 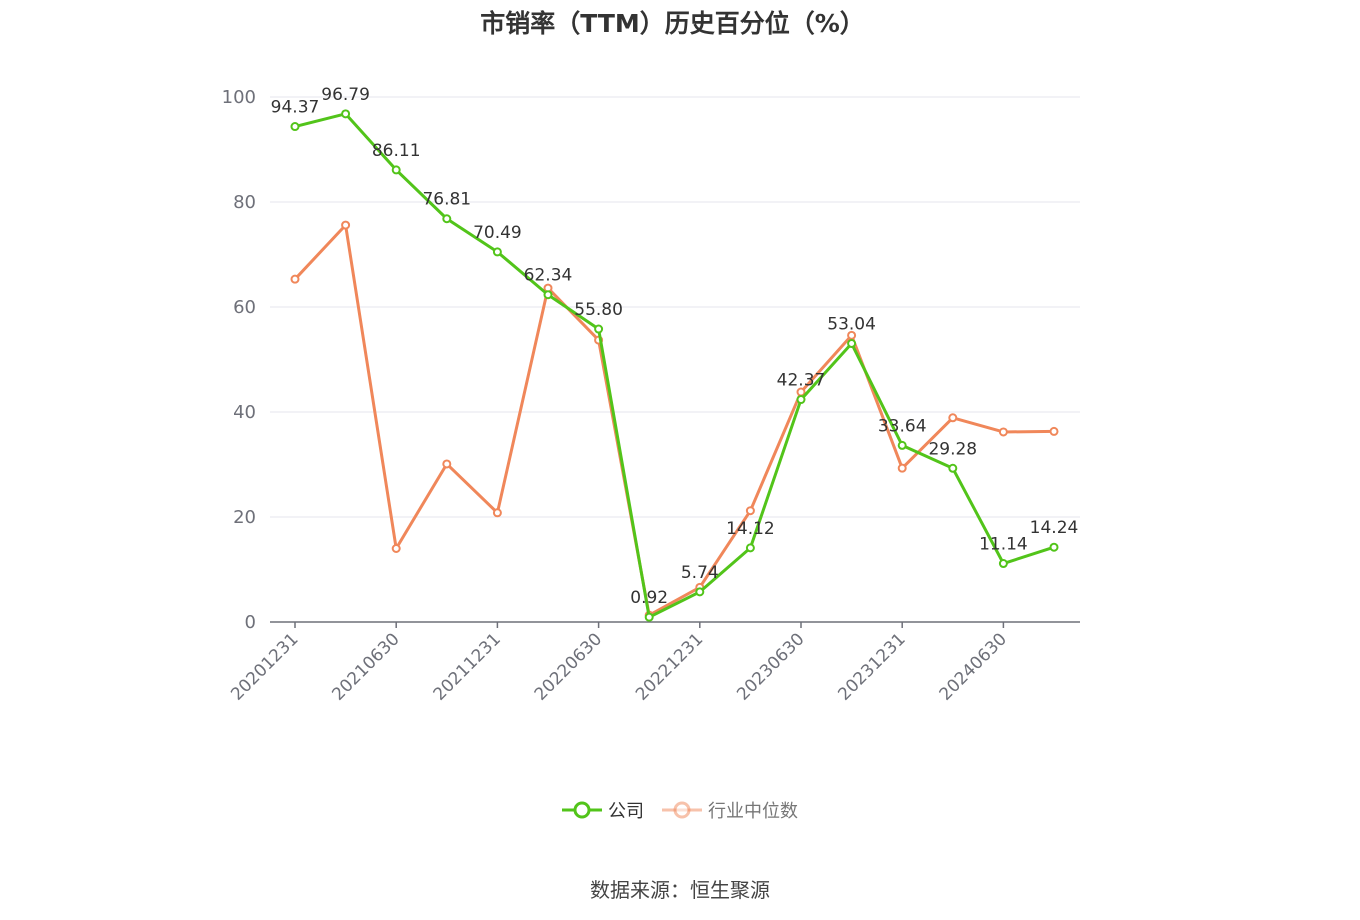 What do you see at coordinates (239, 97) in the screenshot?
I see `y-tick-label: 100` at bounding box center [239, 97].